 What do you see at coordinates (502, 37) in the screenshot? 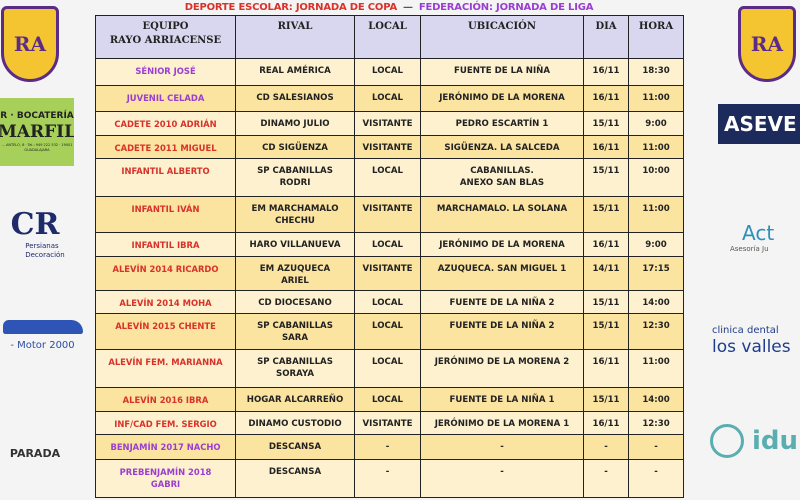
I see `column-header-ubicacion: UBICACIÓN` at bounding box center [502, 37].